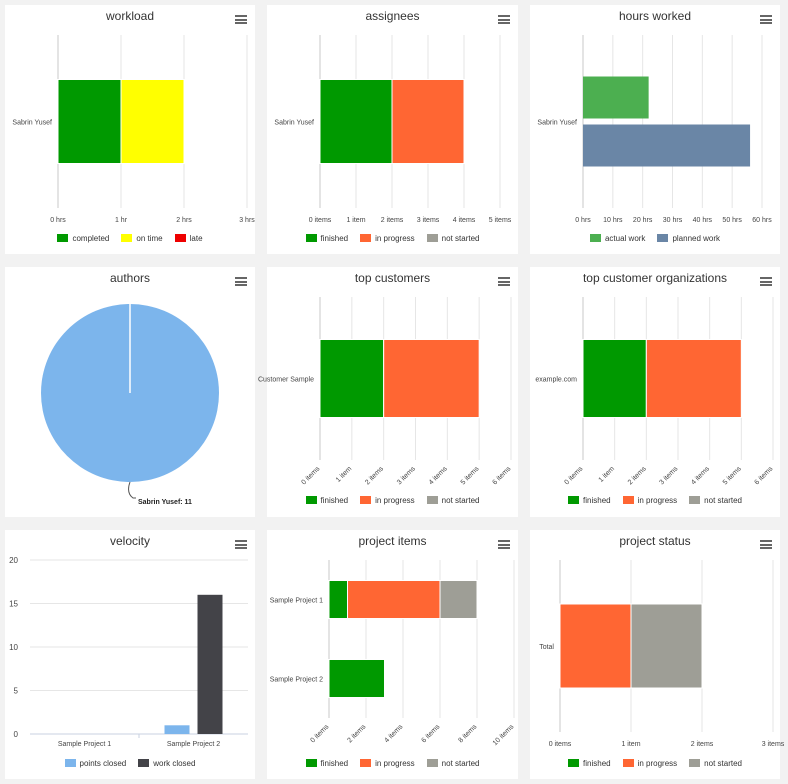 Image resolution: width=788 pixels, height=784 pixels. I want to click on chart-title: assignees, so click(392, 16).